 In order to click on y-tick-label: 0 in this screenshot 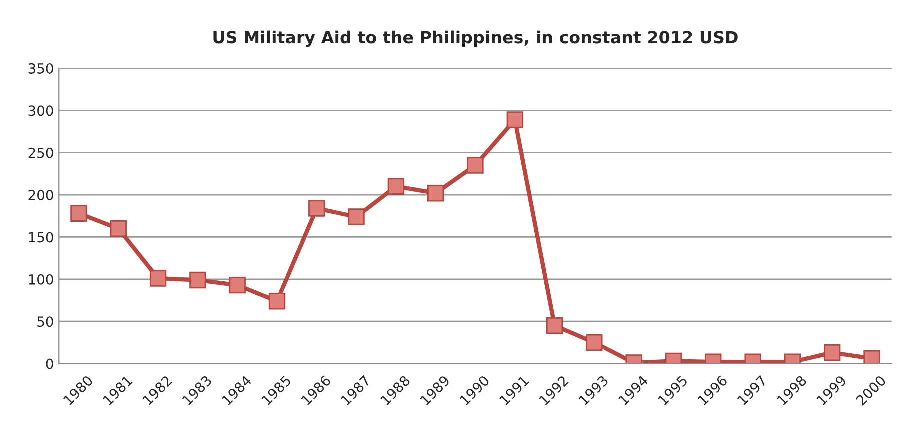, I will do `click(50, 364)`.